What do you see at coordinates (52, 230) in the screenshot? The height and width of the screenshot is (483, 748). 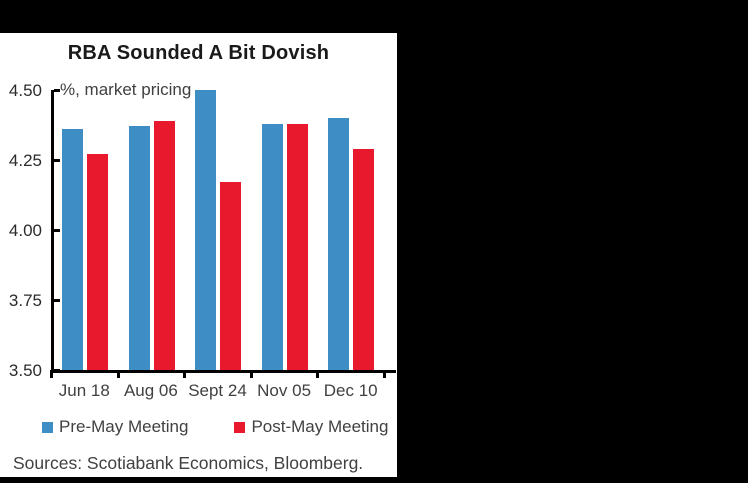 I see `y-axis-line` at bounding box center [52, 230].